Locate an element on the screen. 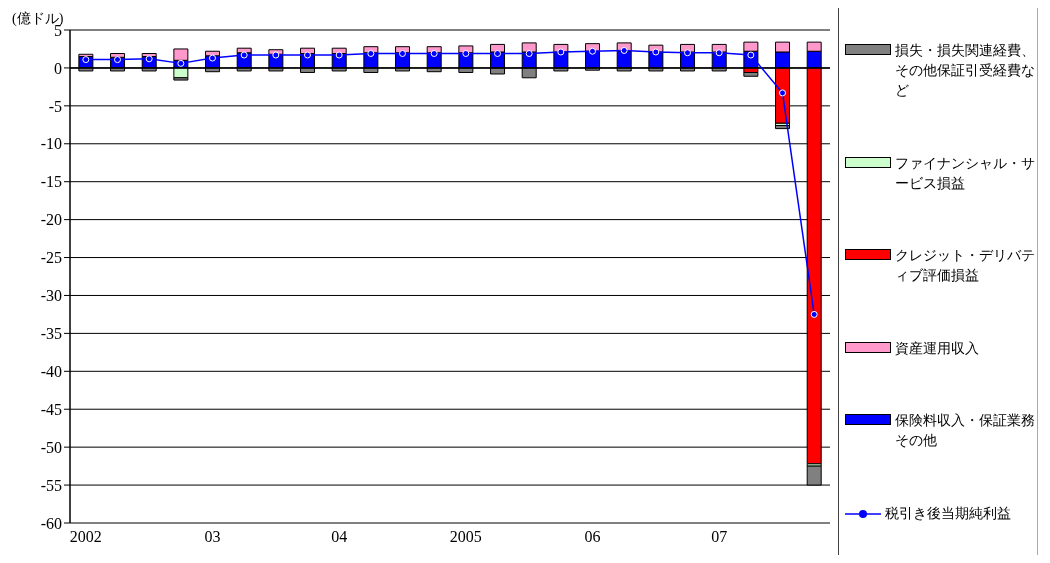 This screenshot has height=563, width=1050. legend-label: 損失・損失関連経費、その他保証引受経費など is located at coordinates (965, 71).